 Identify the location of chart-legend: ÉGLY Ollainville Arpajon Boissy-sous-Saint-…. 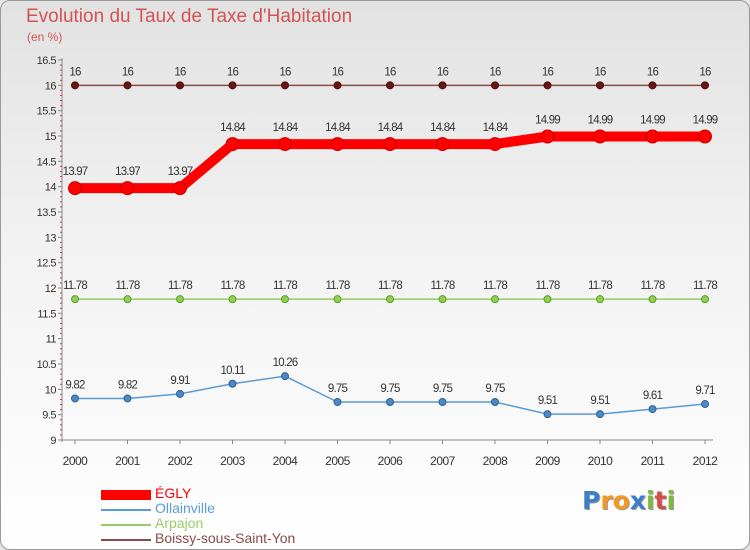
(231, 516).